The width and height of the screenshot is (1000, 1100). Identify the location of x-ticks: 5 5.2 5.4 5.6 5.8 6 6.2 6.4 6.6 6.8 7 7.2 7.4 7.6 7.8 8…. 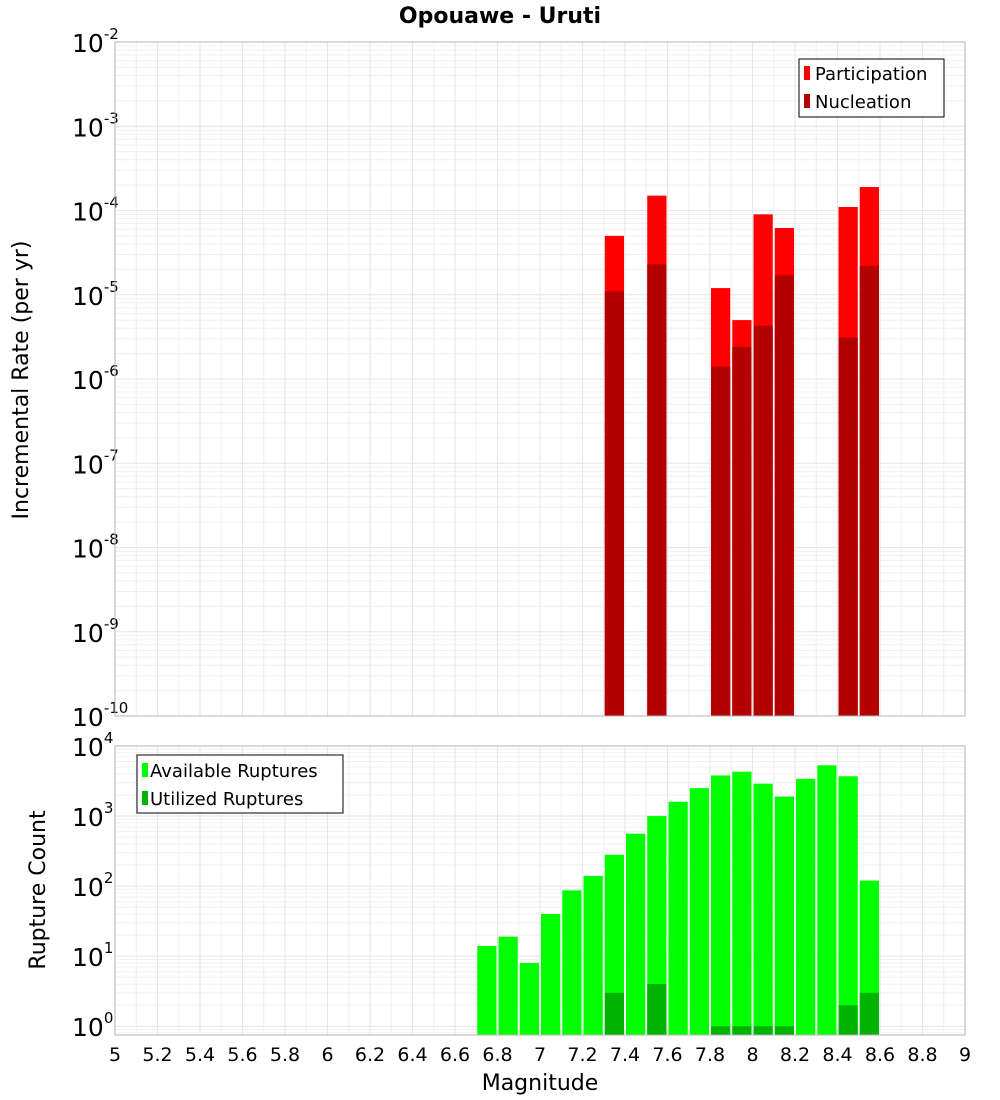
(540, 1055).